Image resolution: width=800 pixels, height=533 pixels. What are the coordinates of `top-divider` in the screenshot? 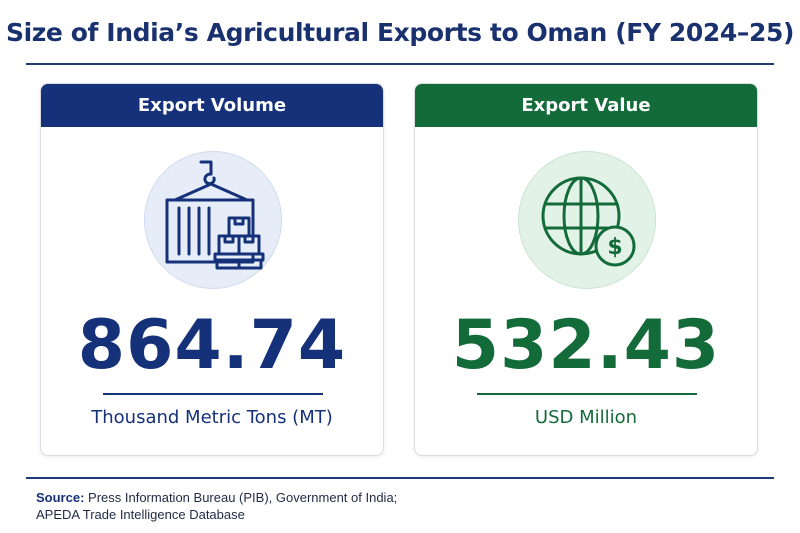 It's located at (400, 64).